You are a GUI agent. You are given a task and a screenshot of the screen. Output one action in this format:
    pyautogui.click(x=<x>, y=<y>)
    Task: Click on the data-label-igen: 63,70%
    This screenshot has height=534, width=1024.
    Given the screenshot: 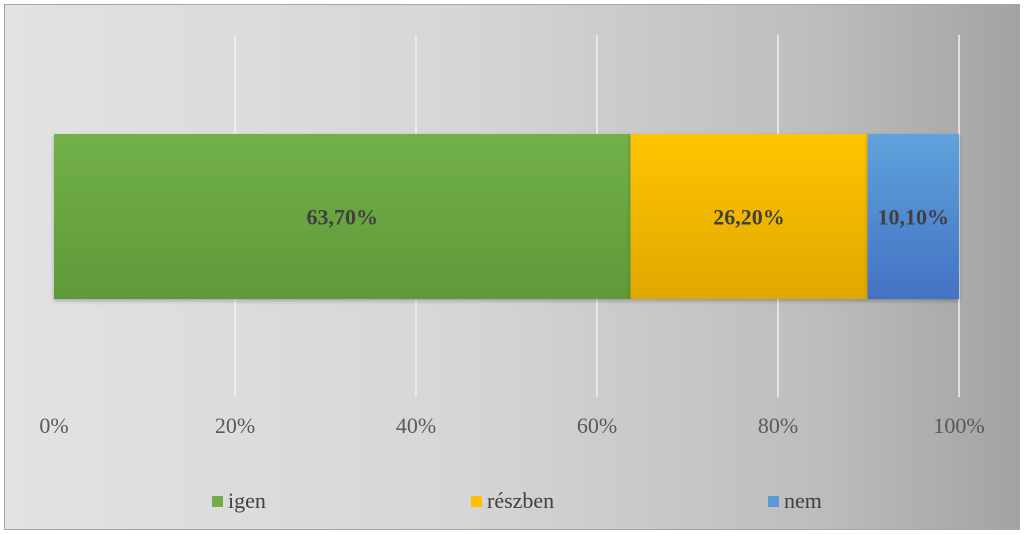 What is the action you would take?
    pyautogui.click(x=342, y=217)
    